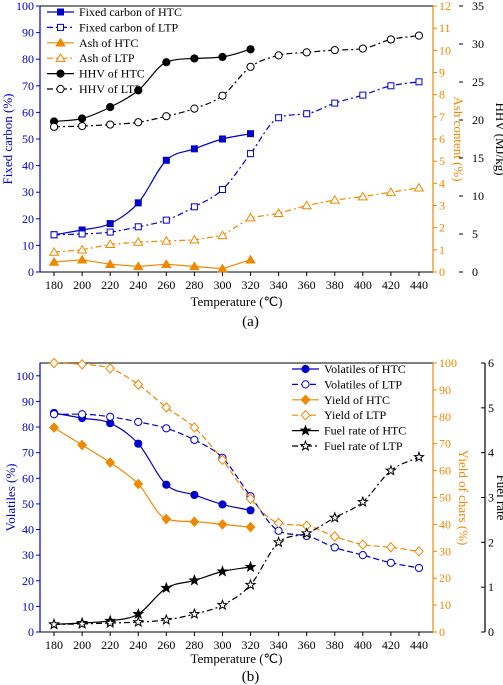 This screenshot has height=685, width=503. What do you see at coordinates (419, 645) in the screenshot?
I see `x-tick-label: 440` at bounding box center [419, 645].